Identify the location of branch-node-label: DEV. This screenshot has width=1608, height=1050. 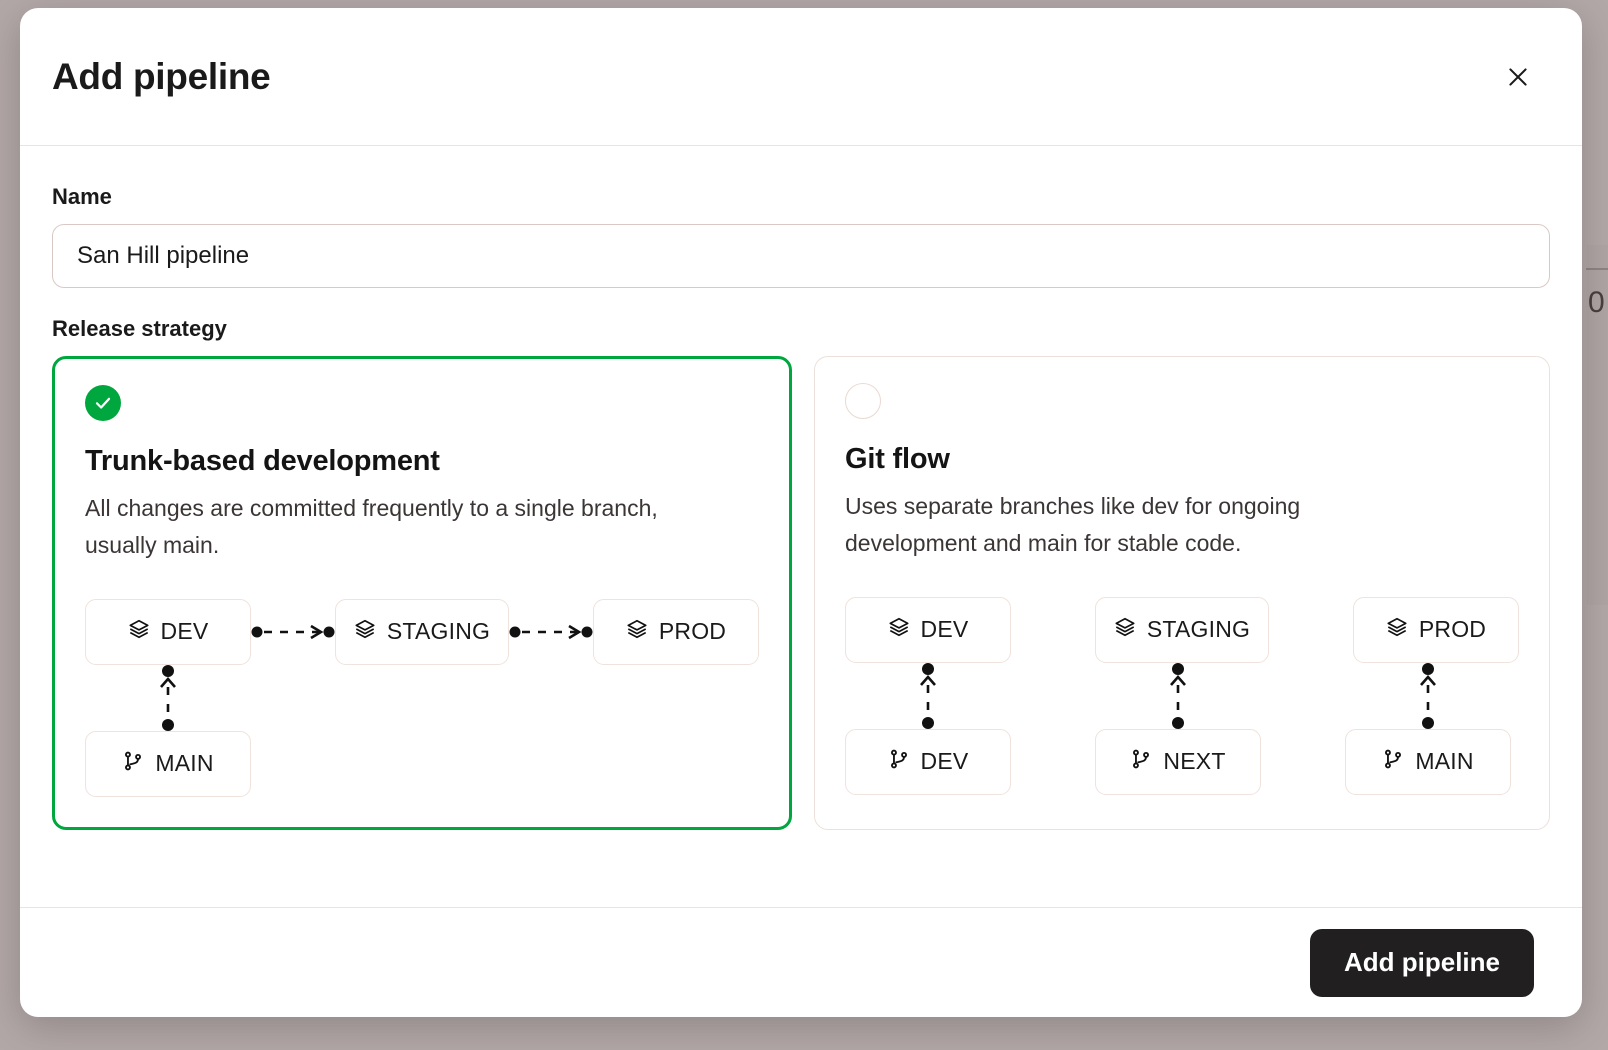
(944, 761).